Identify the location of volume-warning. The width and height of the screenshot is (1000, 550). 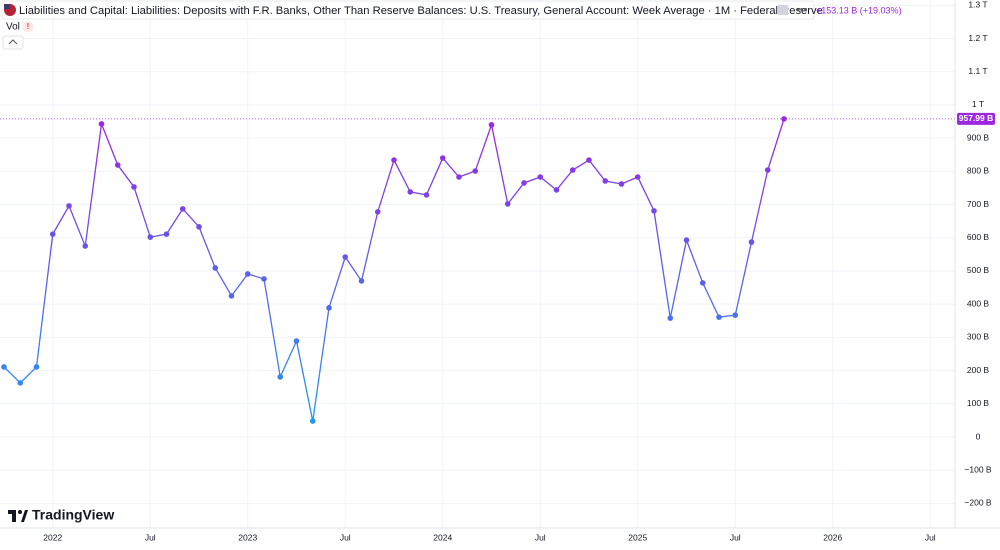
(28, 27).